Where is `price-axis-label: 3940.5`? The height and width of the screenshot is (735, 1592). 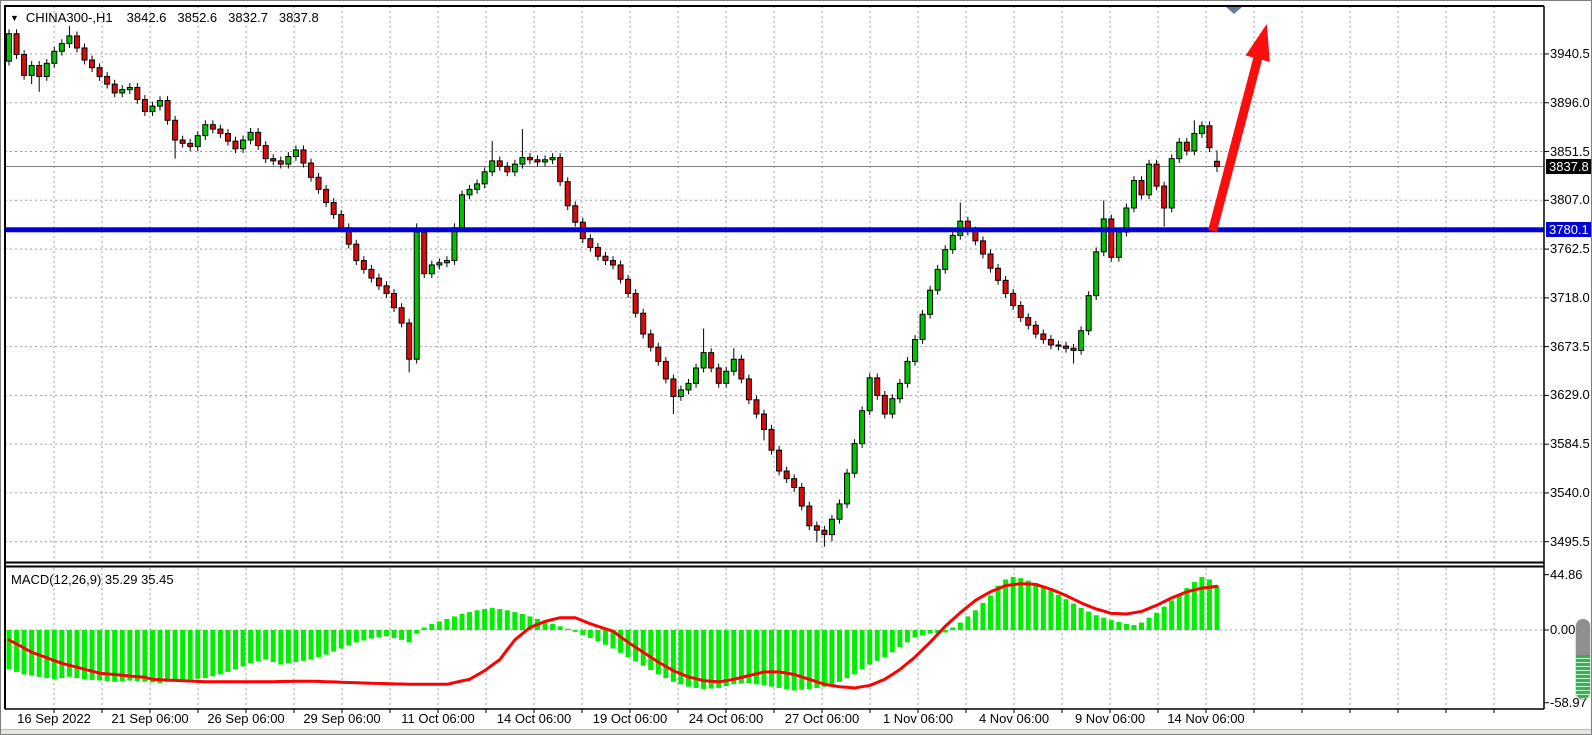
price-axis-label: 3940.5 is located at coordinates (1570, 53).